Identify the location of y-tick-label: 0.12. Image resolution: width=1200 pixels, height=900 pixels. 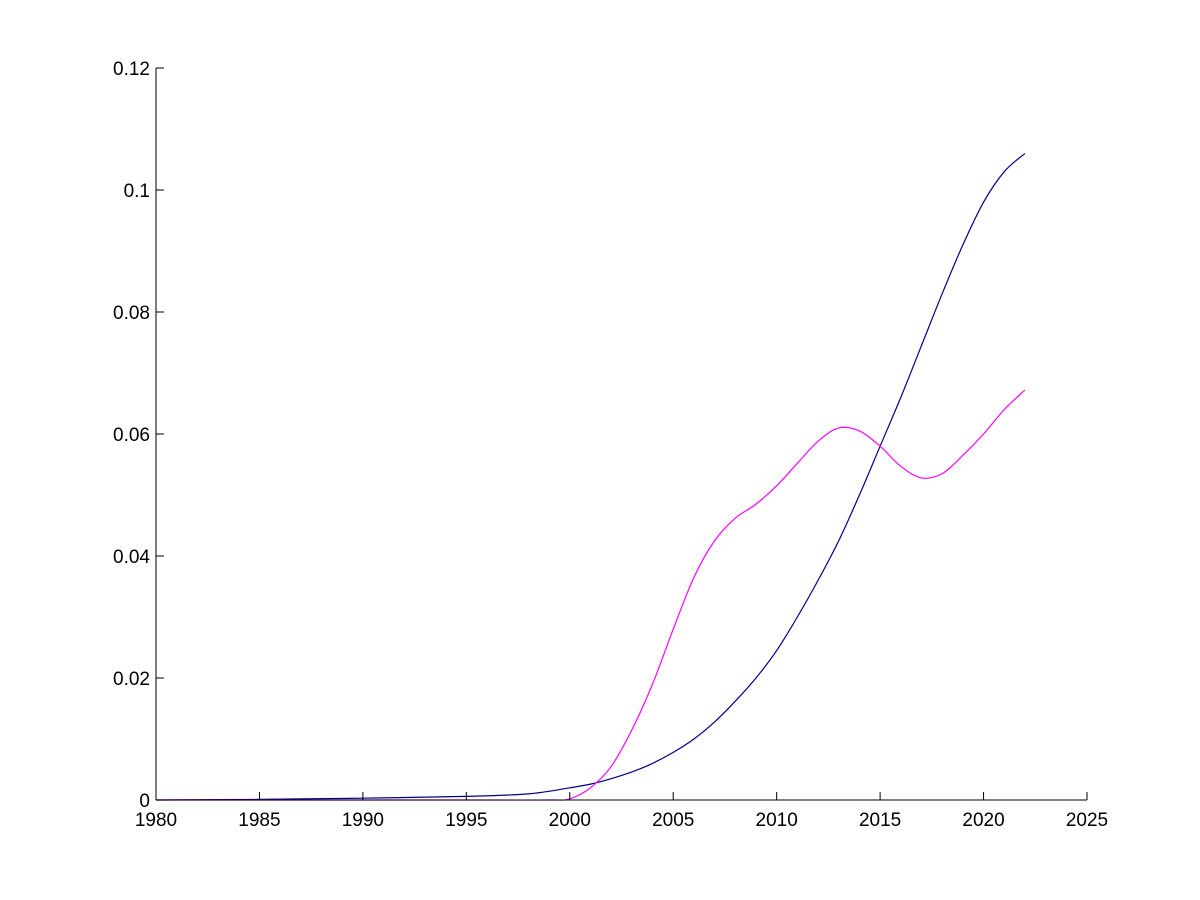
(131, 69).